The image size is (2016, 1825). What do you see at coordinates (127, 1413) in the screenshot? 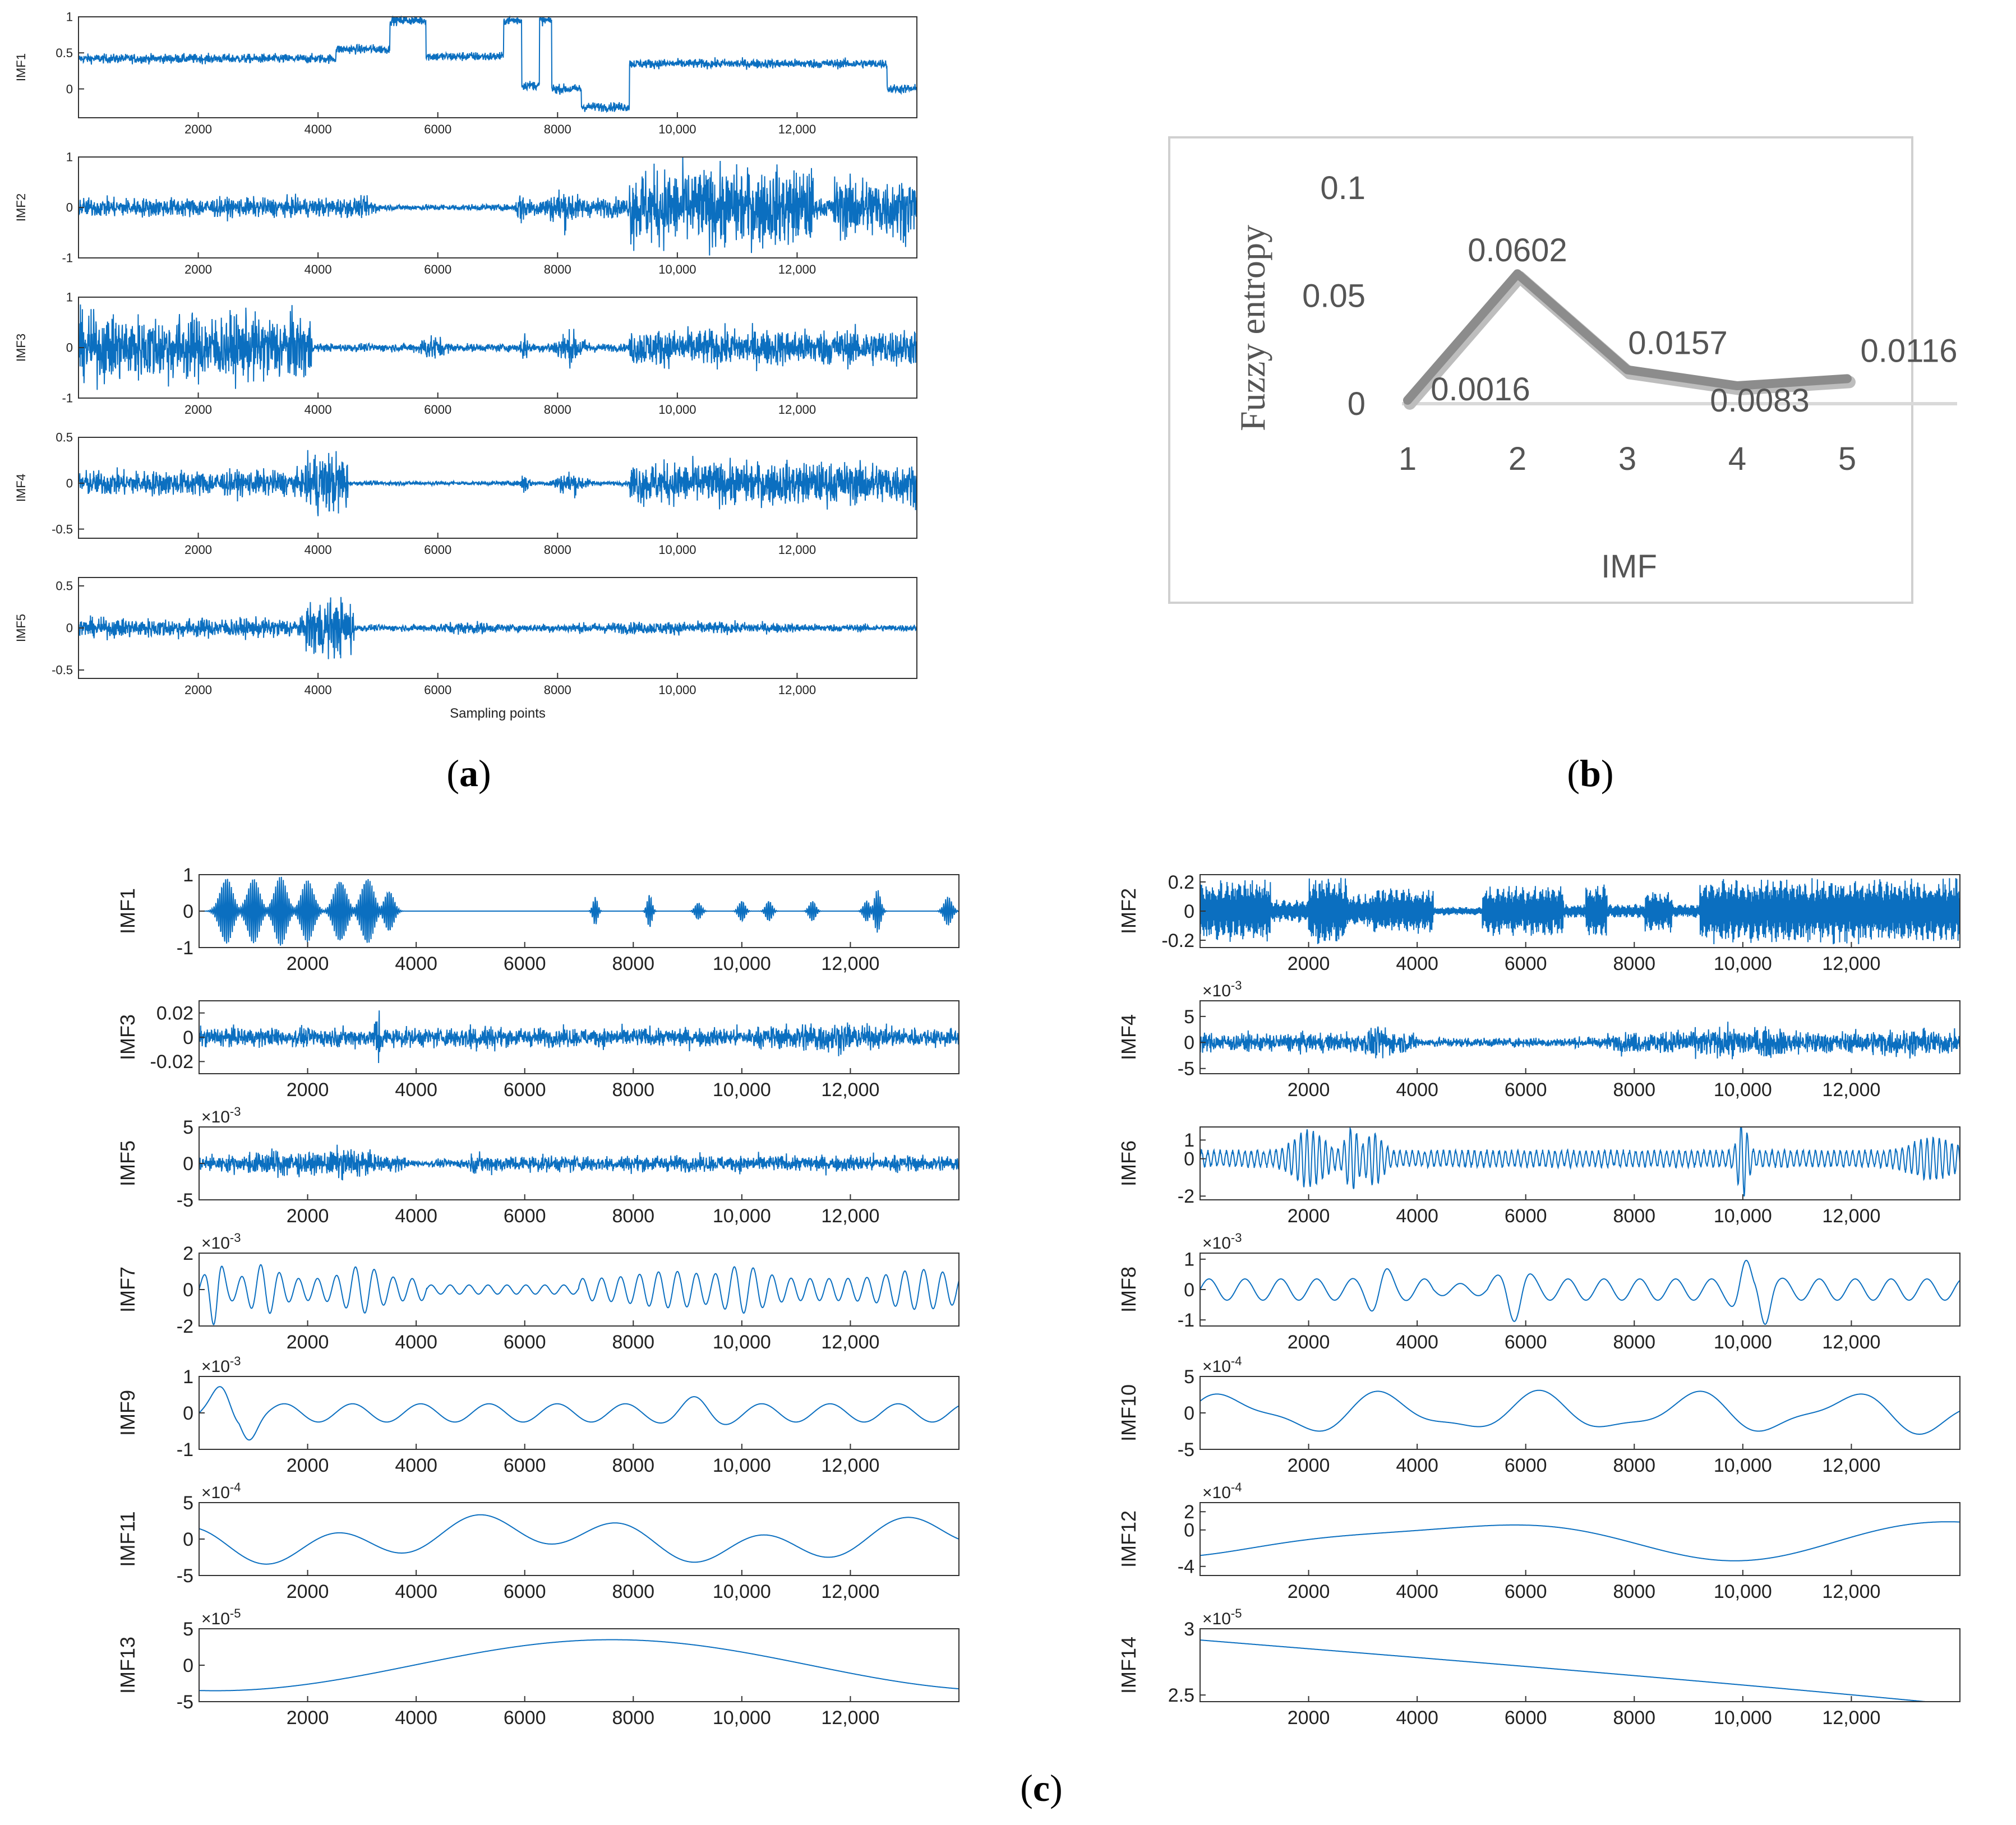
I see `y-axis-label: IMF9` at bounding box center [127, 1413].